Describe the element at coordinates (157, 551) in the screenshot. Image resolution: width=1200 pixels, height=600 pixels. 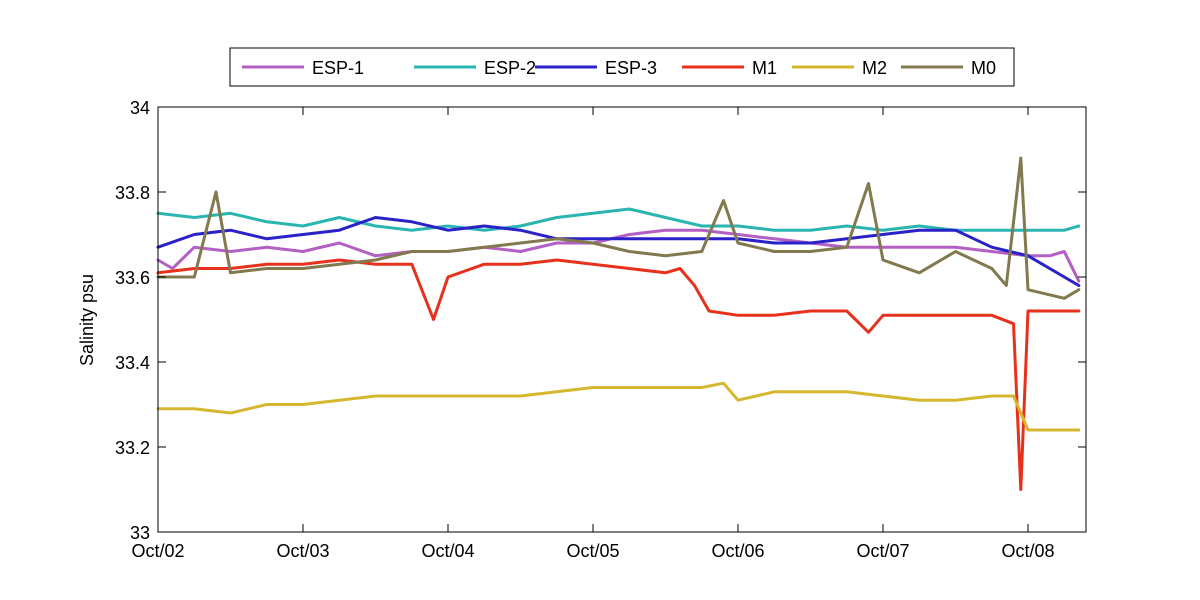
I see `x-tick-label: Oct/02` at that location.